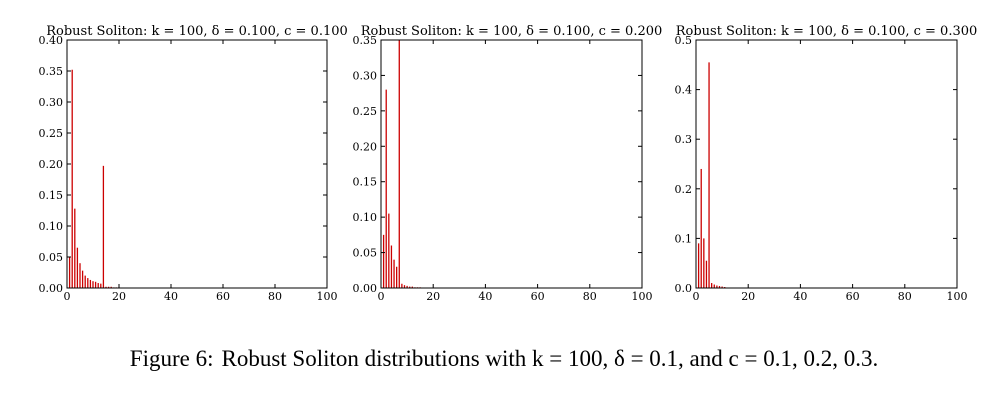 This screenshot has height=402, width=1008. I want to click on y-tick-label: 0.0, so click(684, 288).